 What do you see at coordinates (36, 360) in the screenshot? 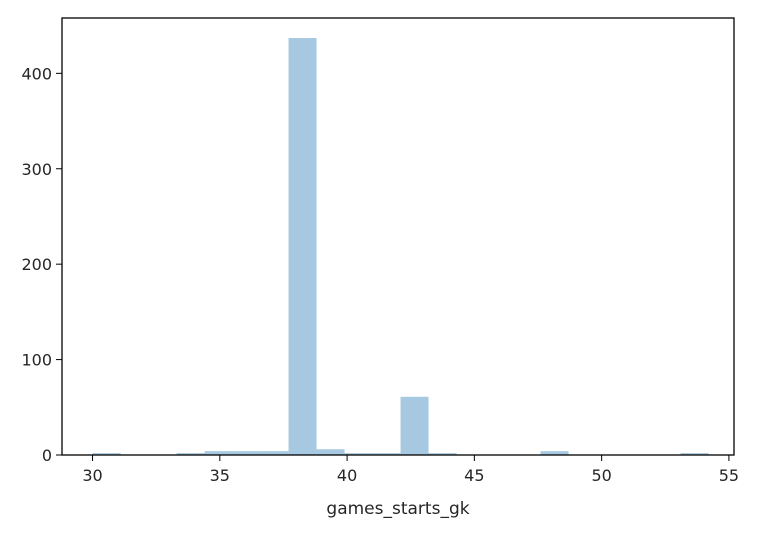
I see `y-tick-label: 100` at bounding box center [36, 360].